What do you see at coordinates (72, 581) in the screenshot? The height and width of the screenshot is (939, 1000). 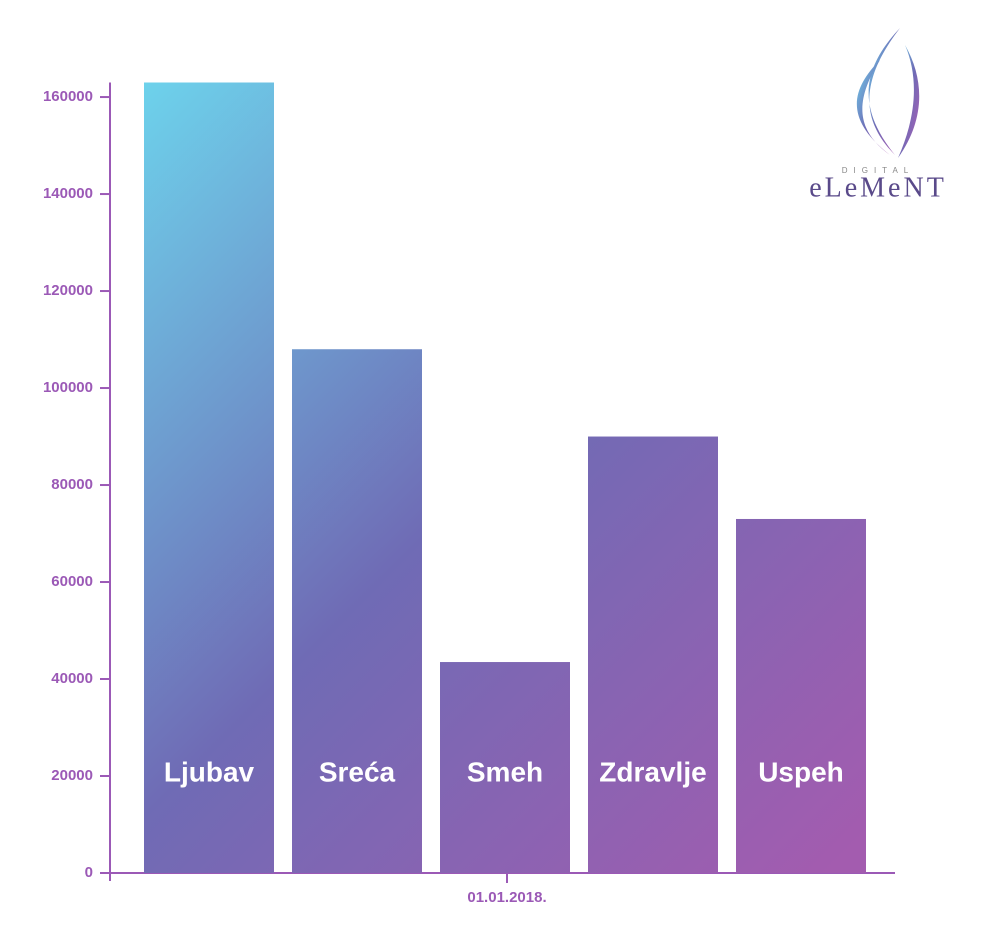 I see `y-tick-label: 60000` at bounding box center [72, 581].